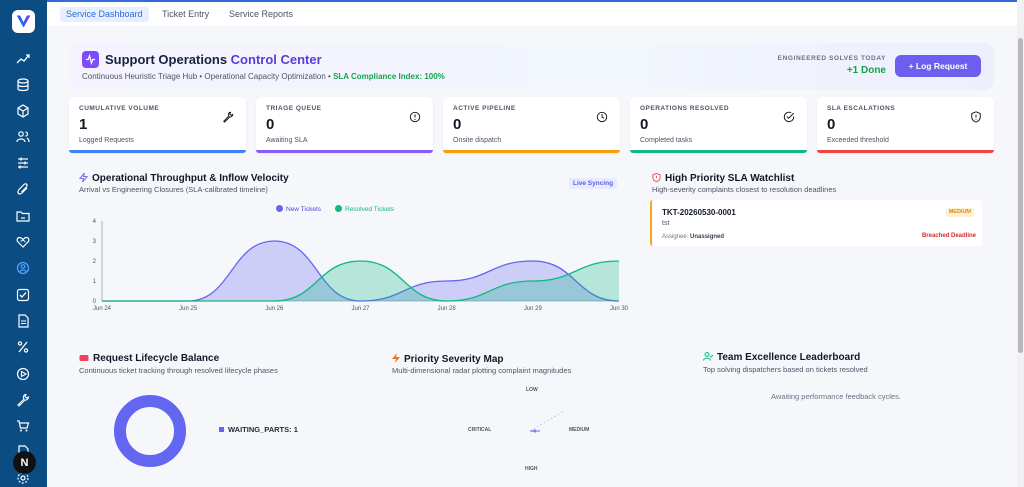 The height and width of the screenshot is (487, 1024). Describe the element at coordinates (95, 222) in the screenshot. I see `y-tick-label: 4` at that location.